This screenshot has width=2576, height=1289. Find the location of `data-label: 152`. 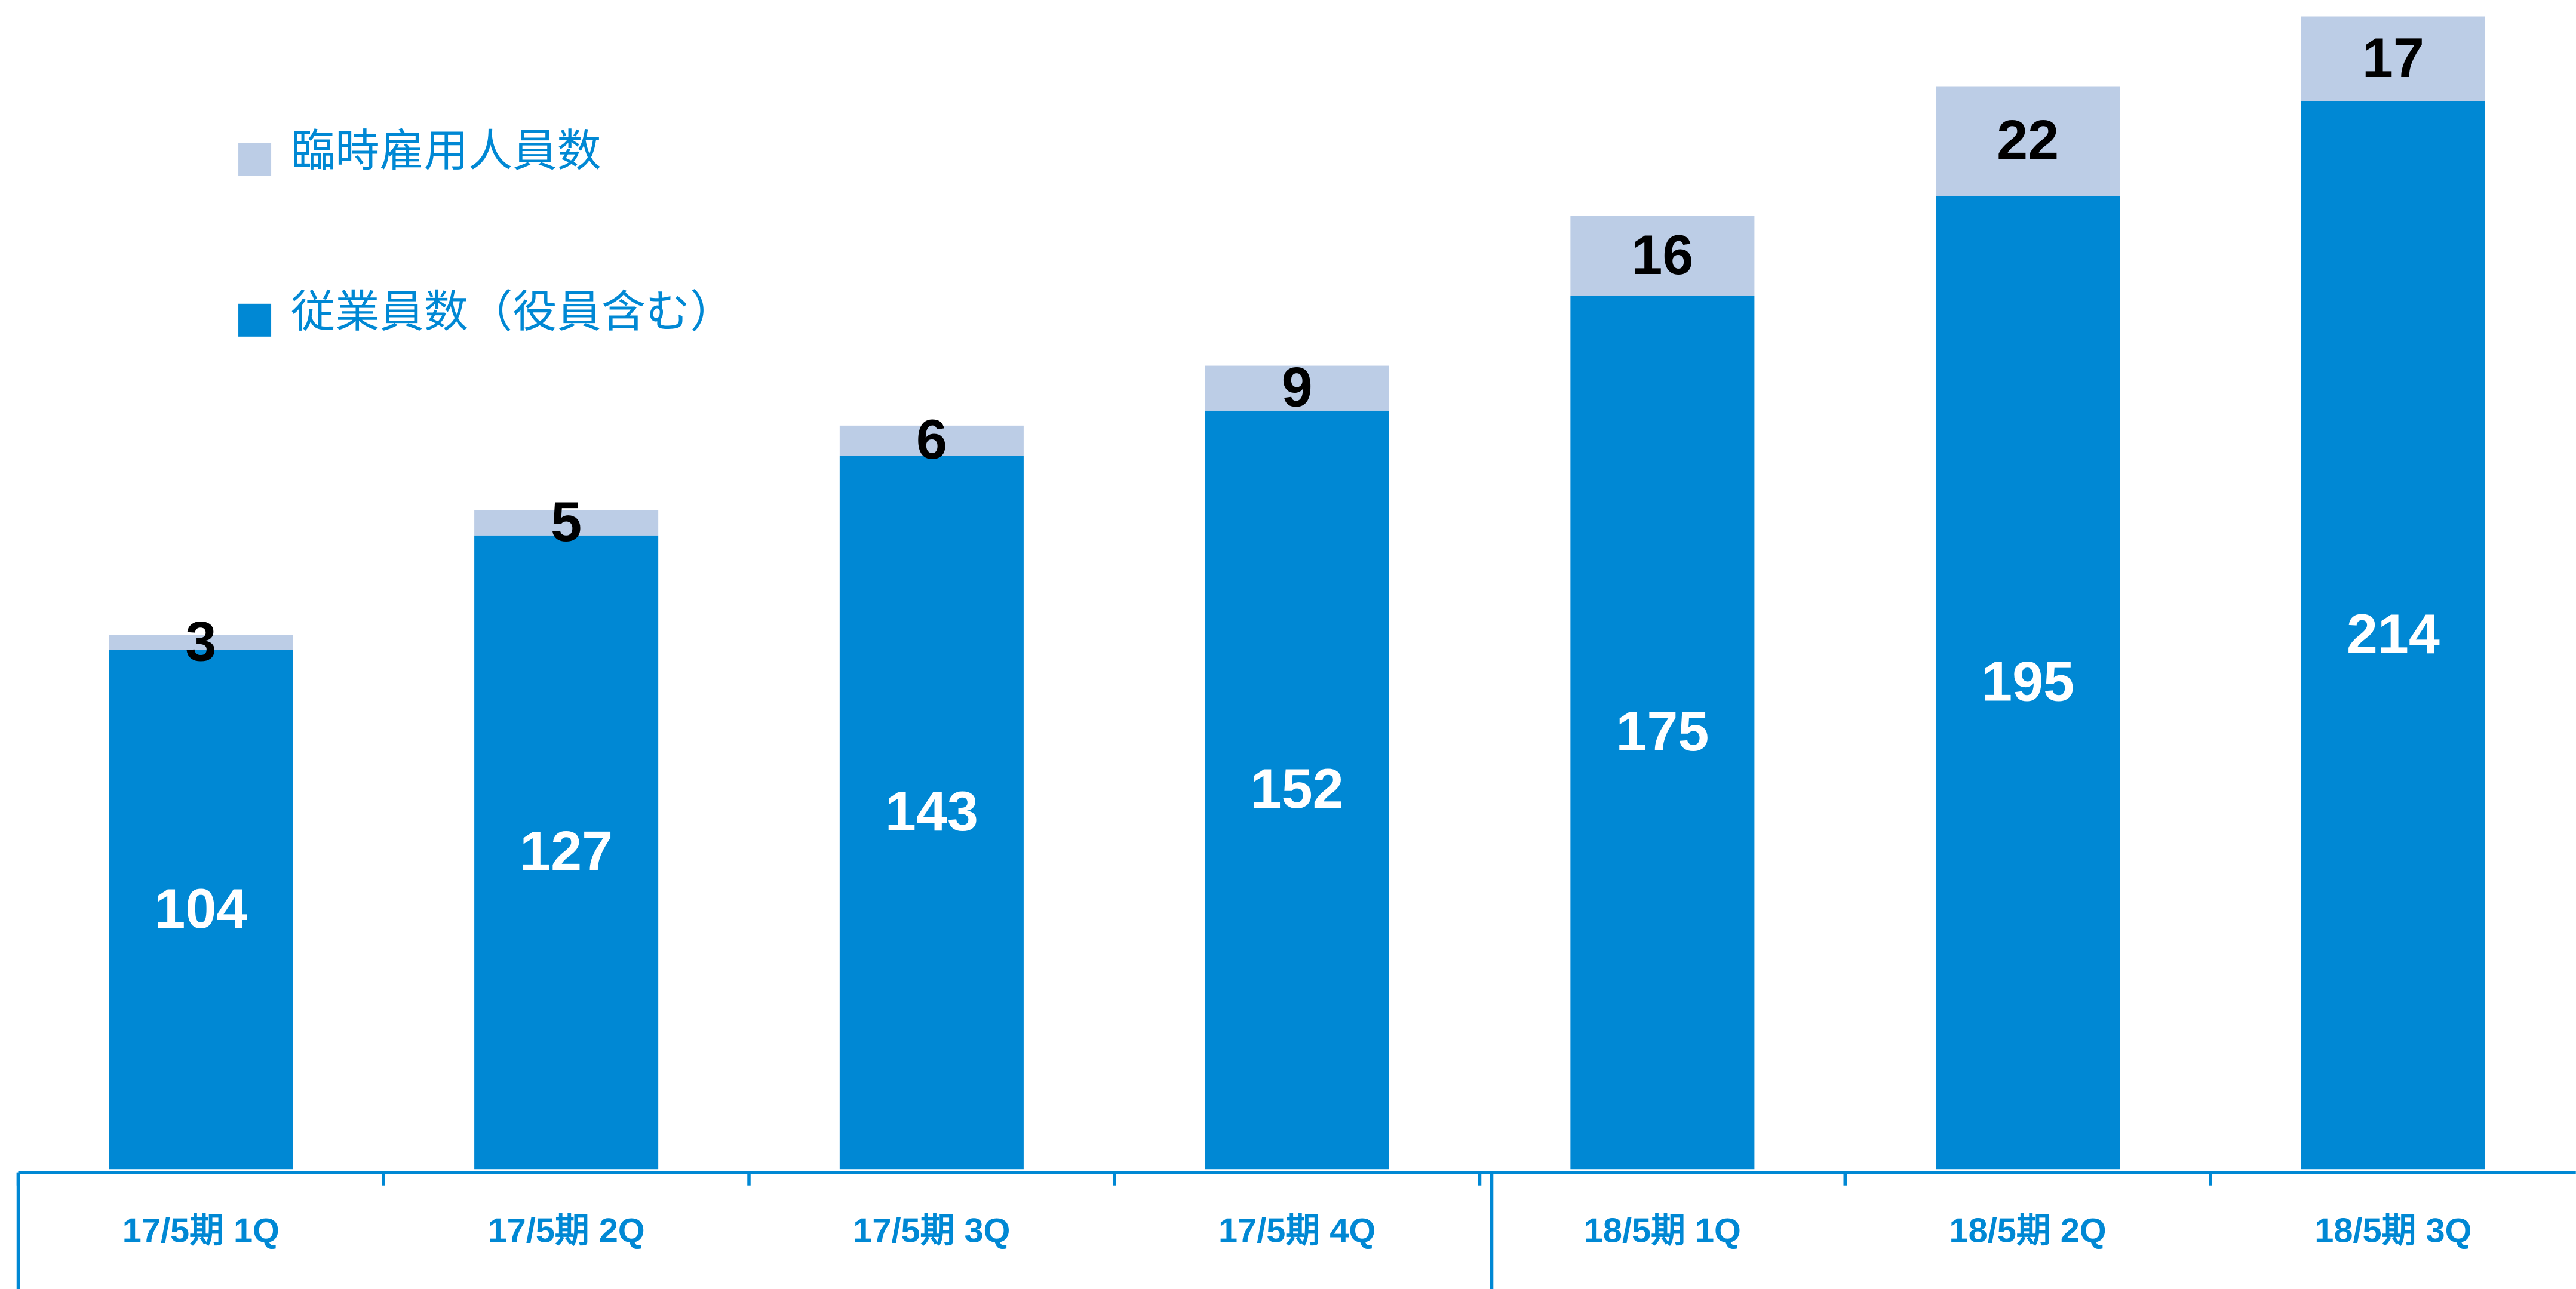

data-label: 152 is located at coordinates (1297, 788).